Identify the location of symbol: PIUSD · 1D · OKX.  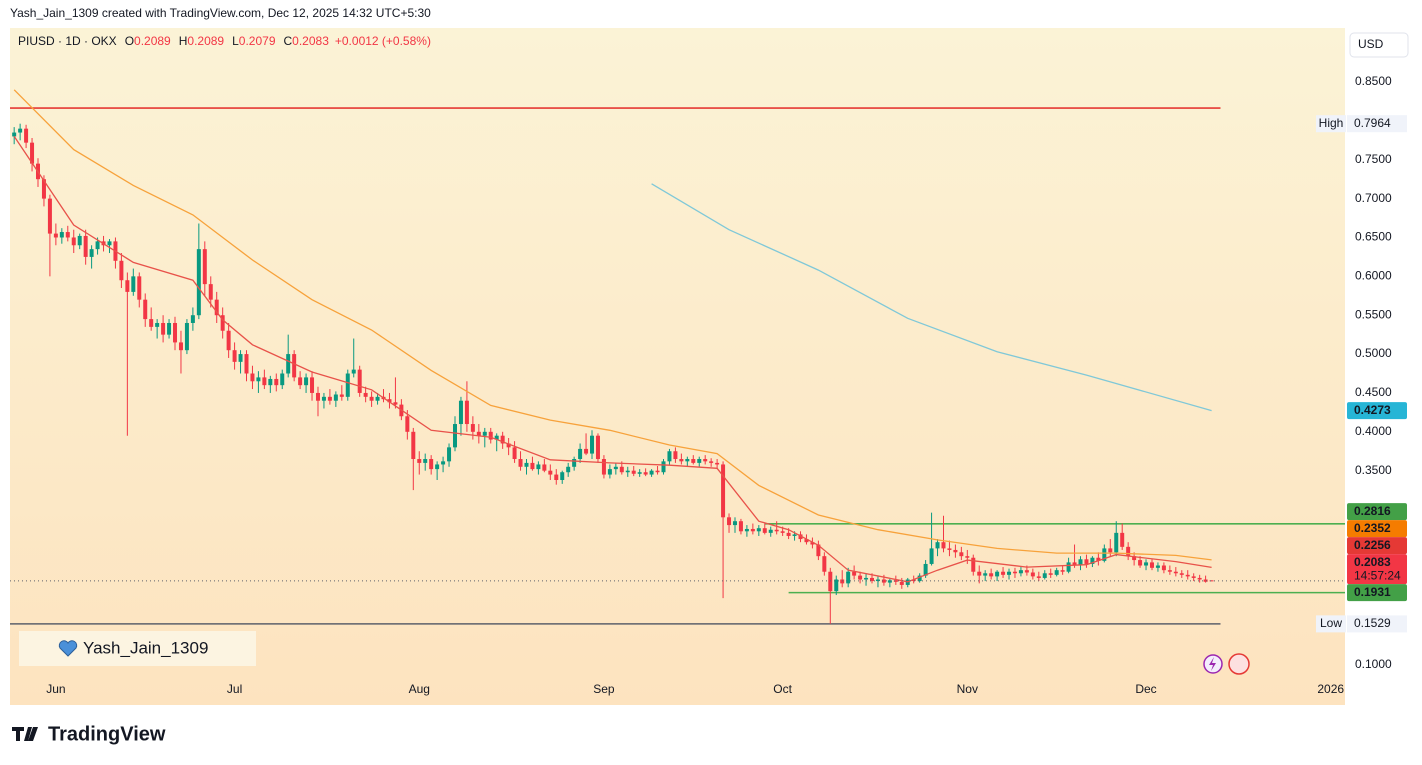
(67, 41).